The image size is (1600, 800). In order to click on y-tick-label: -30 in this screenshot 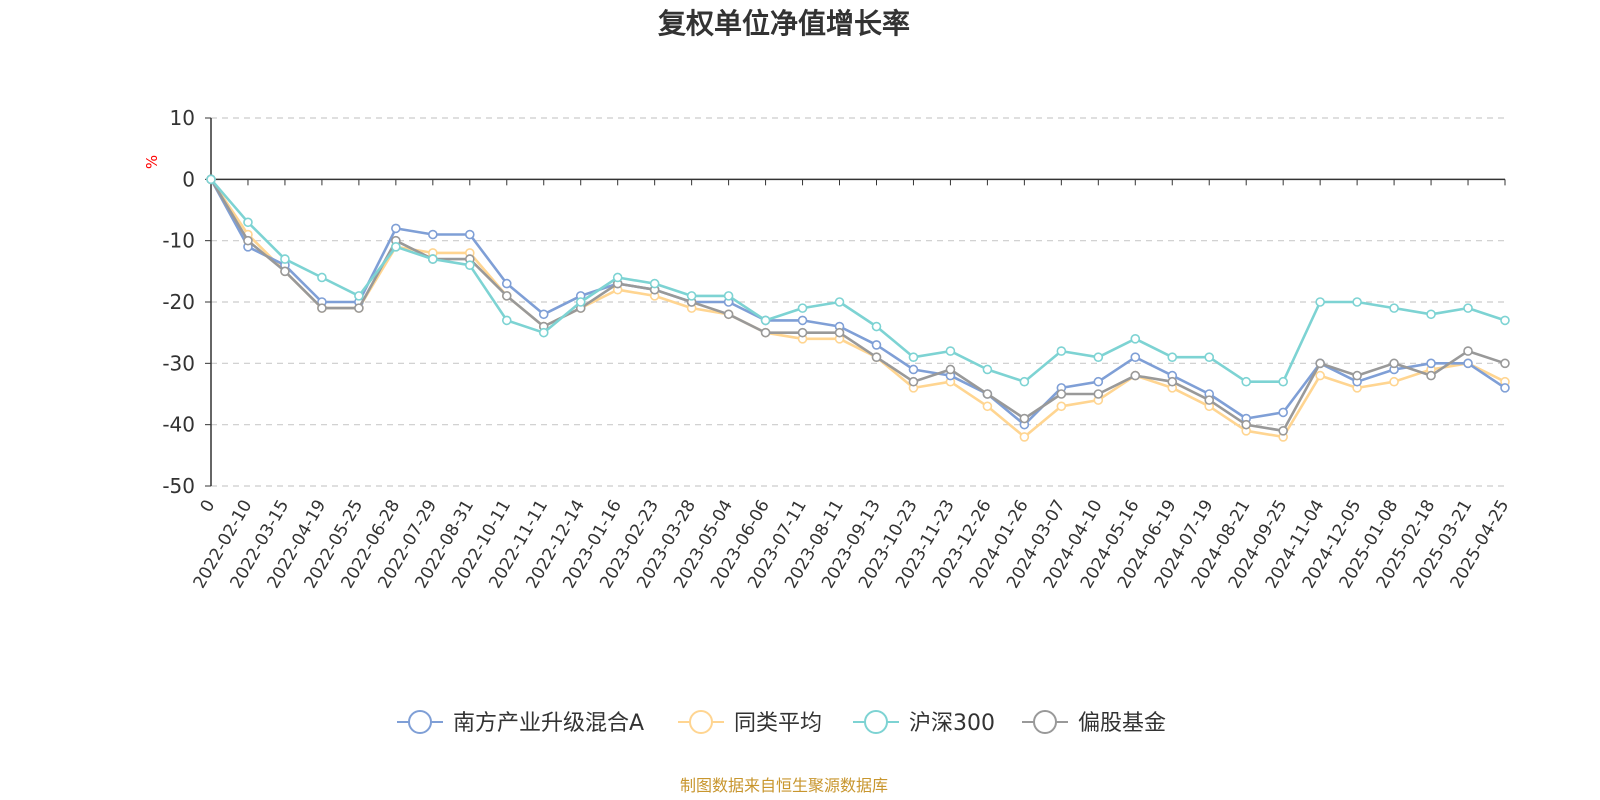, I will do `click(178, 363)`.